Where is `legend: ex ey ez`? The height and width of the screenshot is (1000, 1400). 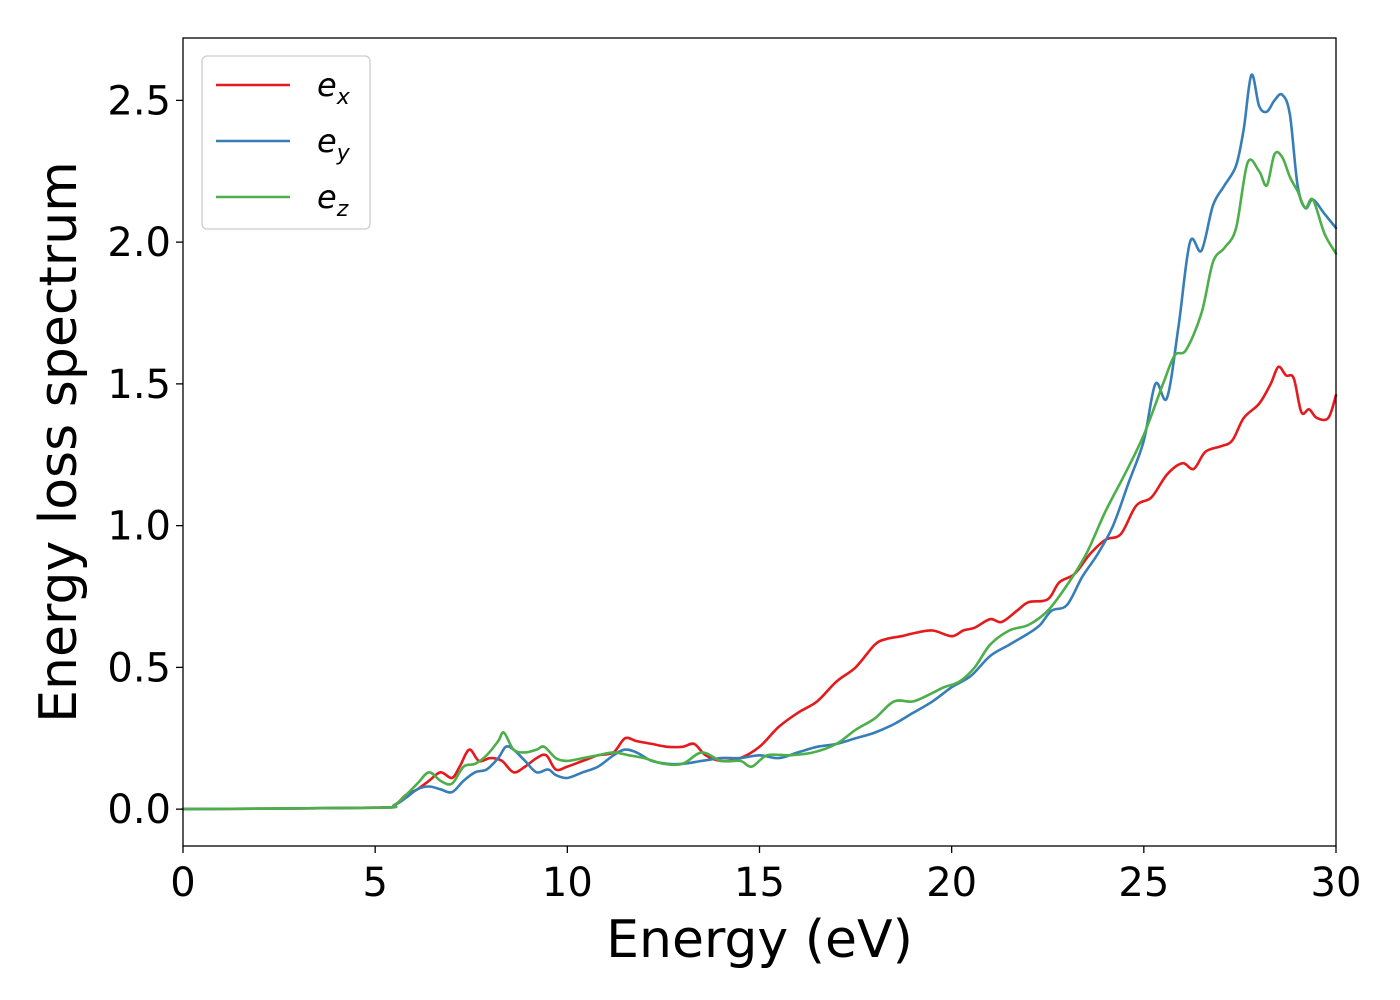
legend: ex ey ez is located at coordinates (286, 142).